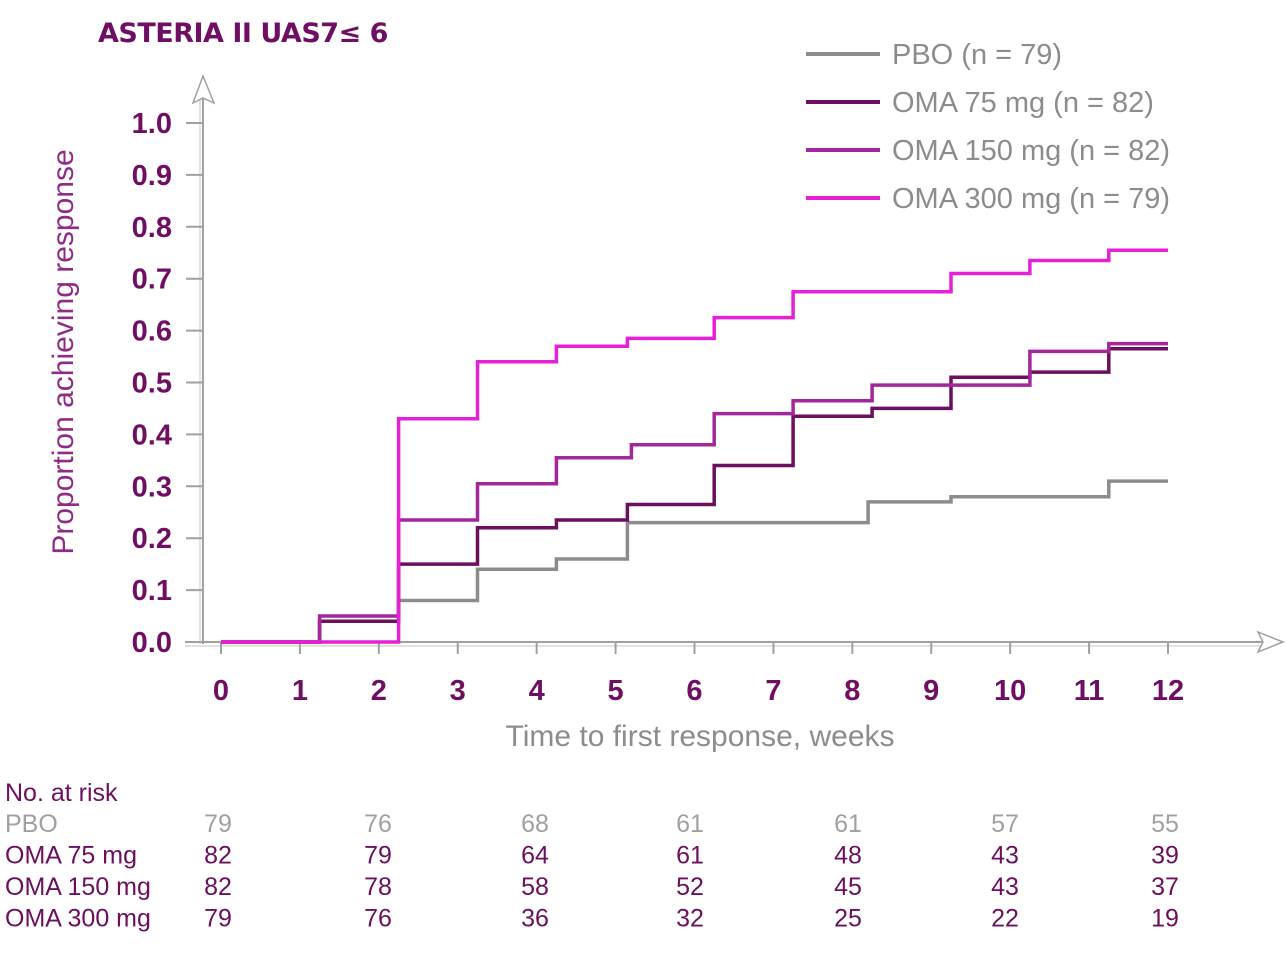 This screenshot has height=953, width=1286. Describe the element at coordinates (616, 691) in the screenshot. I see `x-tick-label: 5` at that location.